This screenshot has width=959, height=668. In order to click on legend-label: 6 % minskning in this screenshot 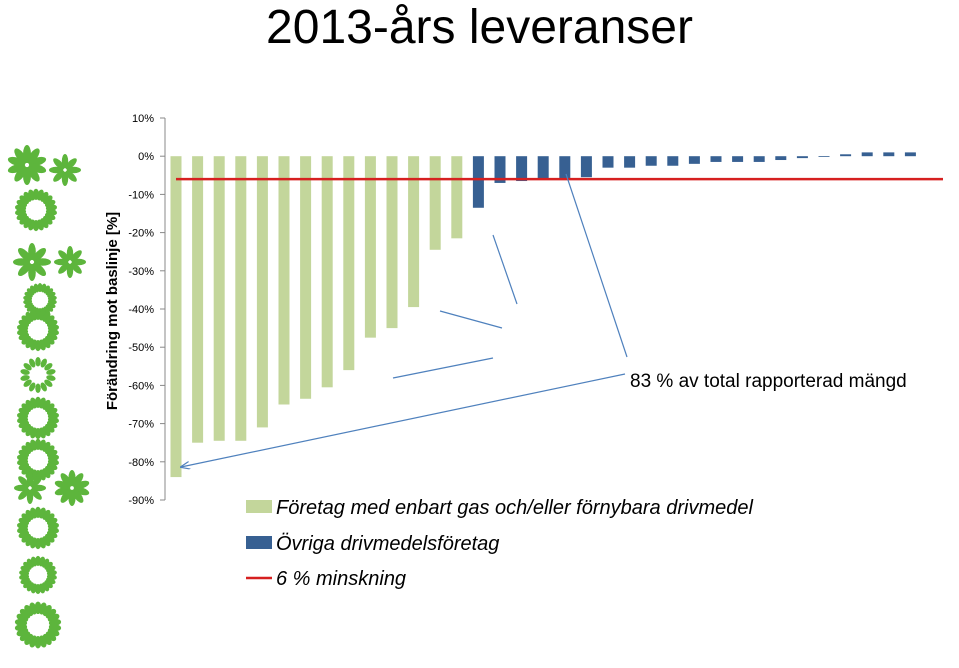, I will do `click(341, 579)`.